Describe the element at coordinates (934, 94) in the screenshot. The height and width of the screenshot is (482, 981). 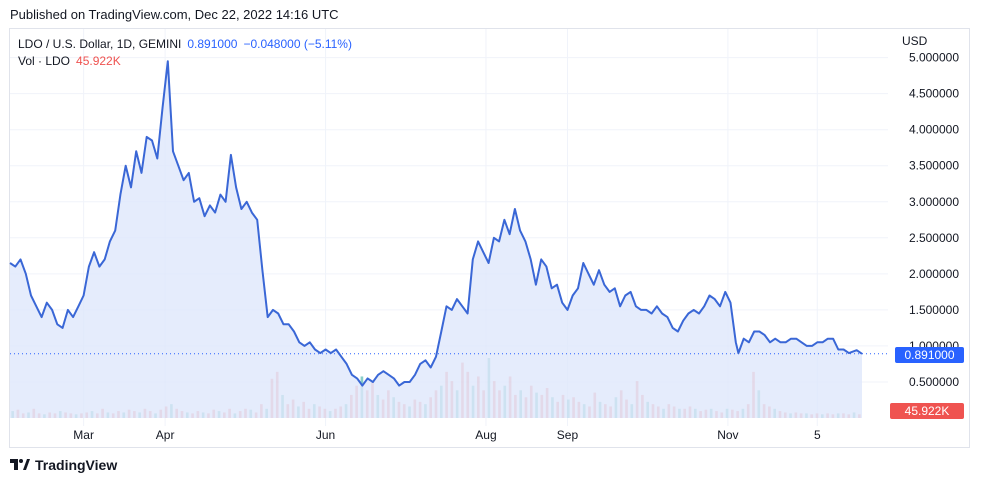
I see `y-tick-label: 4.500000` at that location.